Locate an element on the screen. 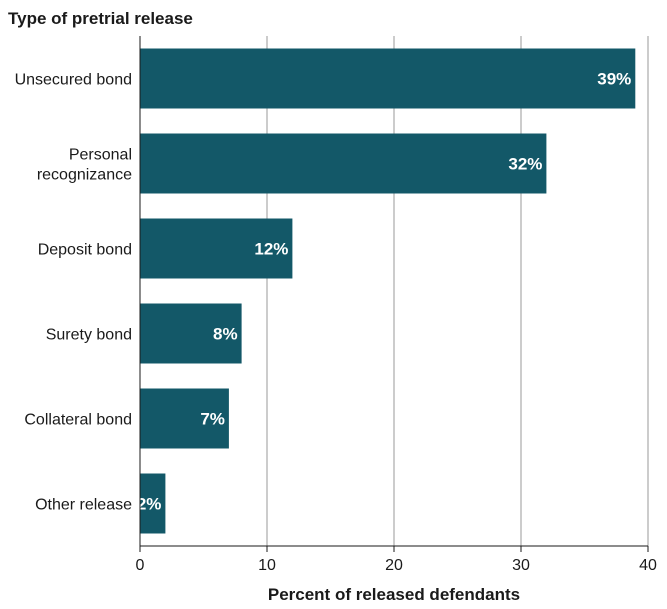  data-label: 12% is located at coordinates (271, 249).